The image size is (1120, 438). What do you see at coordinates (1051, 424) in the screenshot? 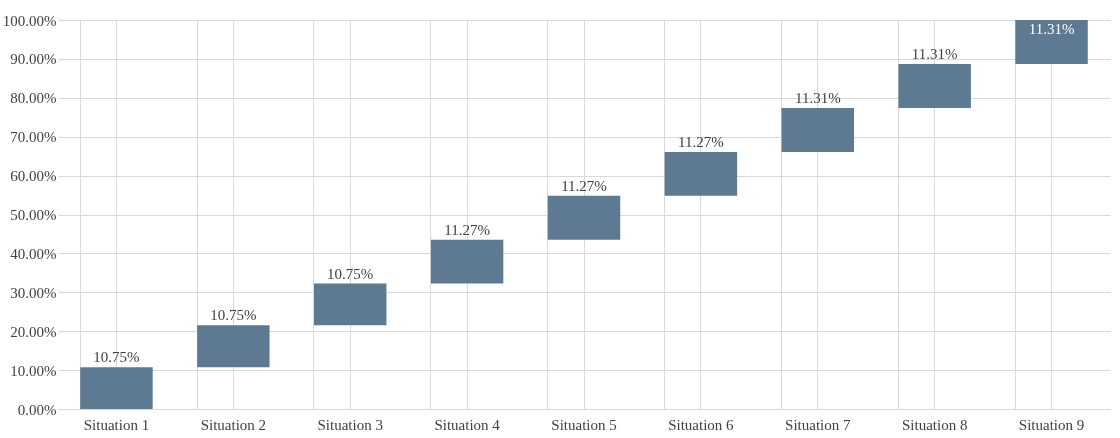
I see `x-tick-label: Situation 9` at bounding box center [1051, 424].